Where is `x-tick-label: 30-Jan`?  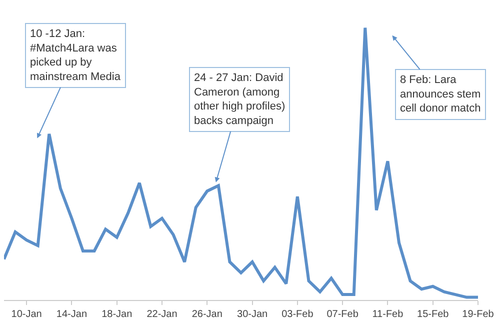
x-tick-label: 30-Jan is located at coordinates (252, 314).